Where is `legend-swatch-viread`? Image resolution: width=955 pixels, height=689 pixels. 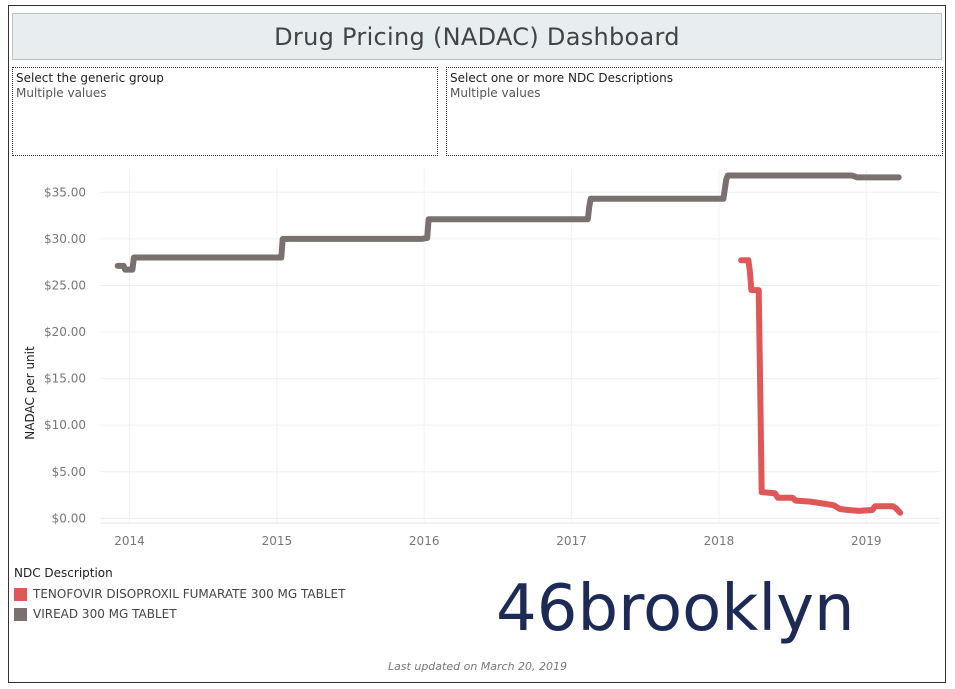
legend-swatch-viread is located at coordinates (20, 614).